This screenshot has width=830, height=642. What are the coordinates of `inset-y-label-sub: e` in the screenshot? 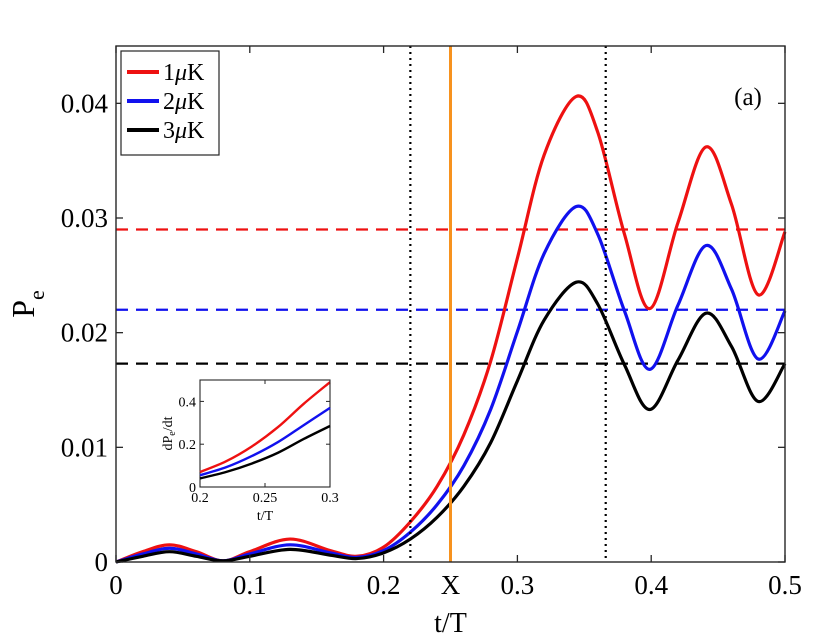 It's located at (172, 433).